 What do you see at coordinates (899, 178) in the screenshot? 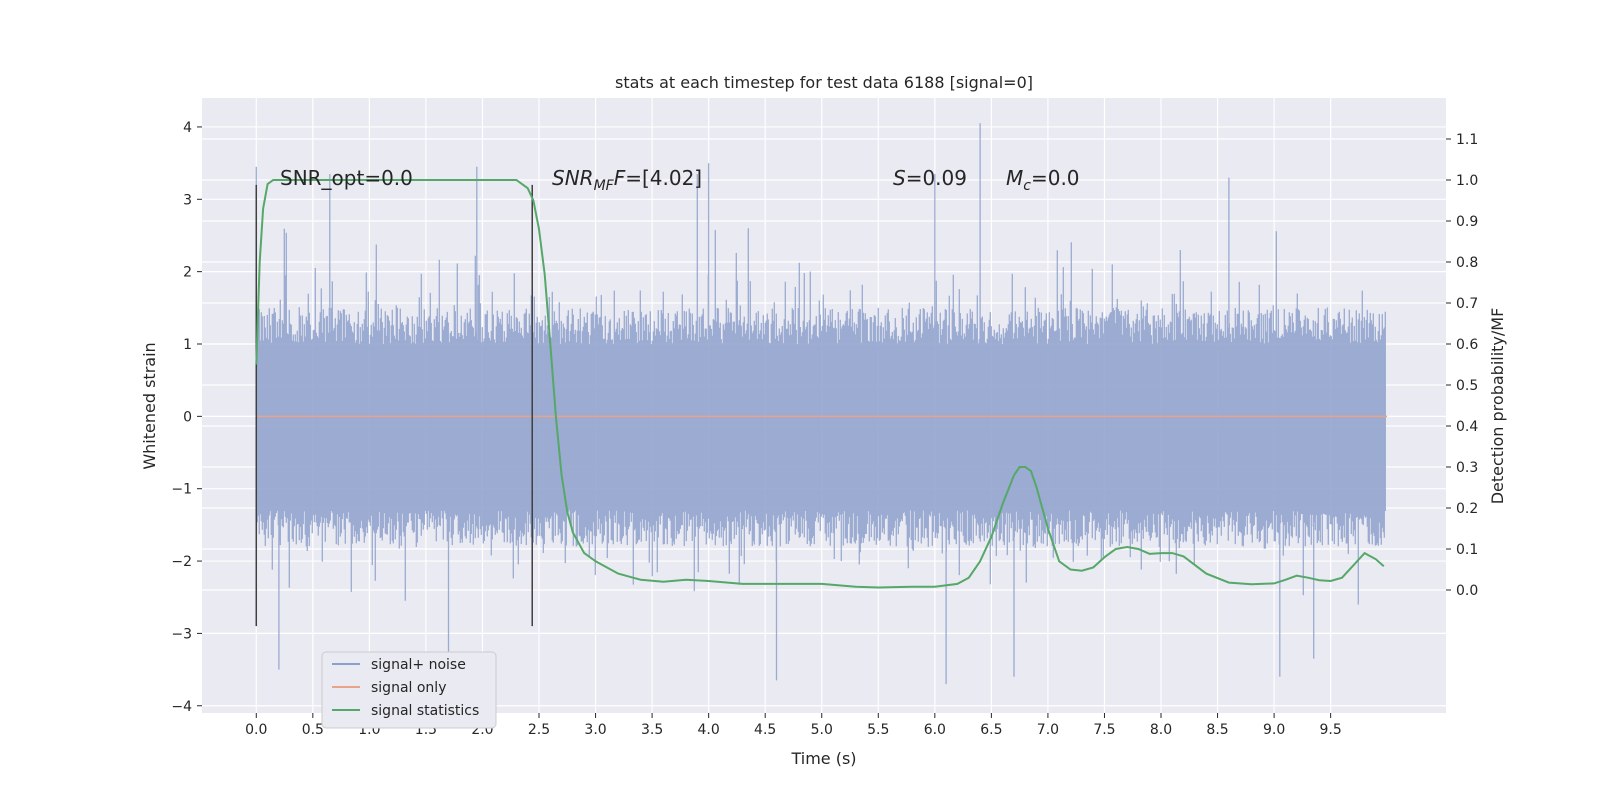
I see `s-label: S` at bounding box center [899, 178].